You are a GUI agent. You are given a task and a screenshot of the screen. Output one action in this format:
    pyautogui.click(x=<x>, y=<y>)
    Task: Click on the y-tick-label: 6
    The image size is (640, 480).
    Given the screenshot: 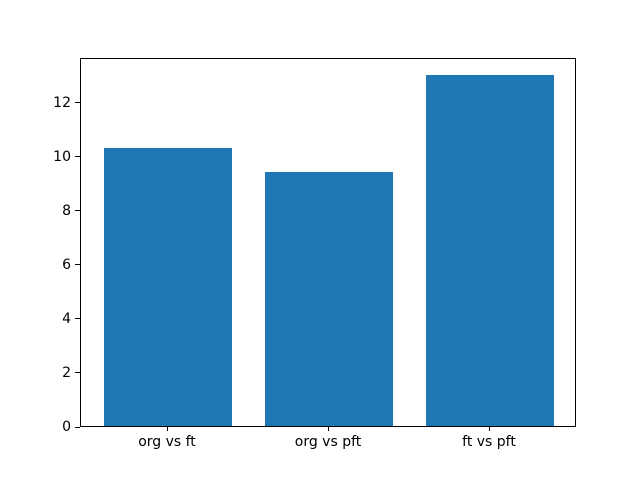 What is the action you would take?
    pyautogui.click(x=66, y=264)
    